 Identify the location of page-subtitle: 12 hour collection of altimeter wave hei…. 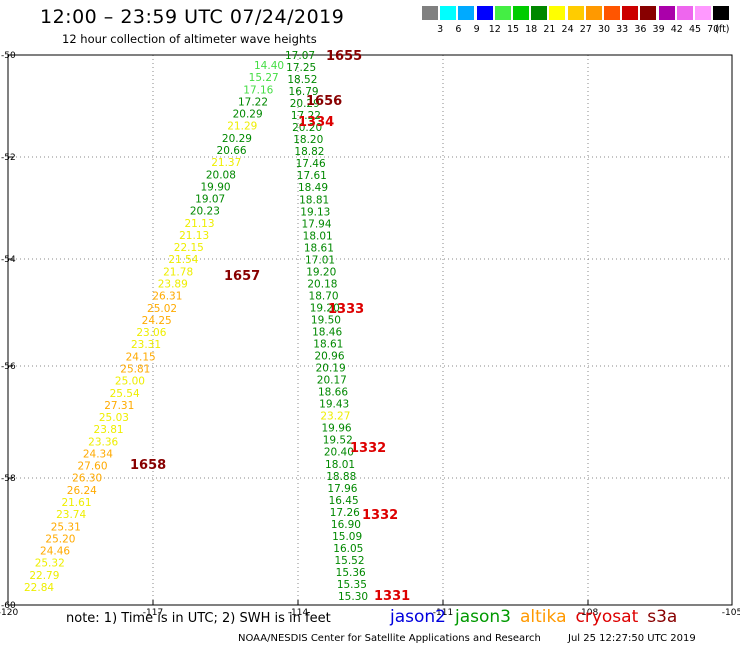
(189, 39).